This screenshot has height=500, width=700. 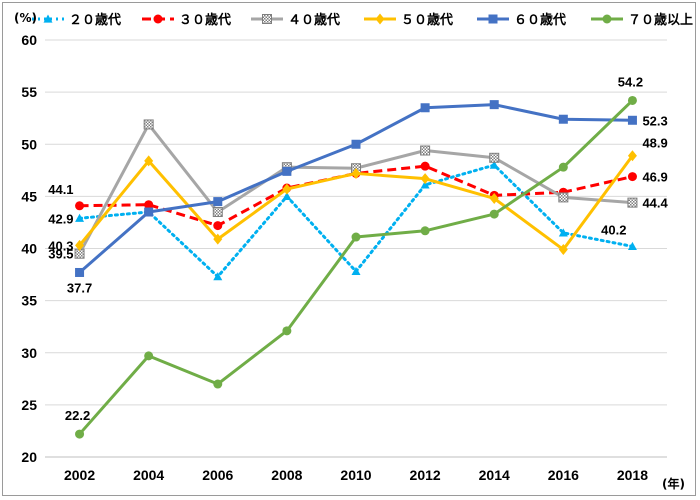 I want to click on x-tick-label: 2018, so click(x=632, y=475).